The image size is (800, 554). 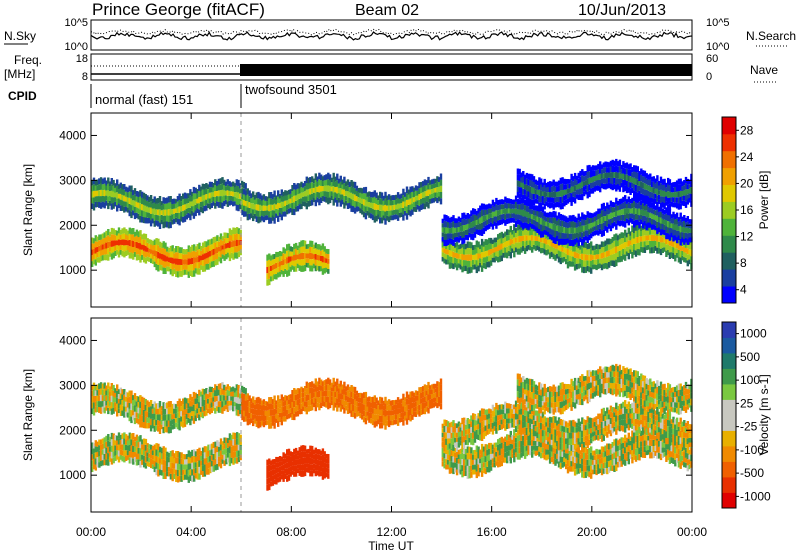 What do you see at coordinates (718, 23) in the screenshot?
I see `noise-tick-right-top: 10^5` at bounding box center [718, 23].